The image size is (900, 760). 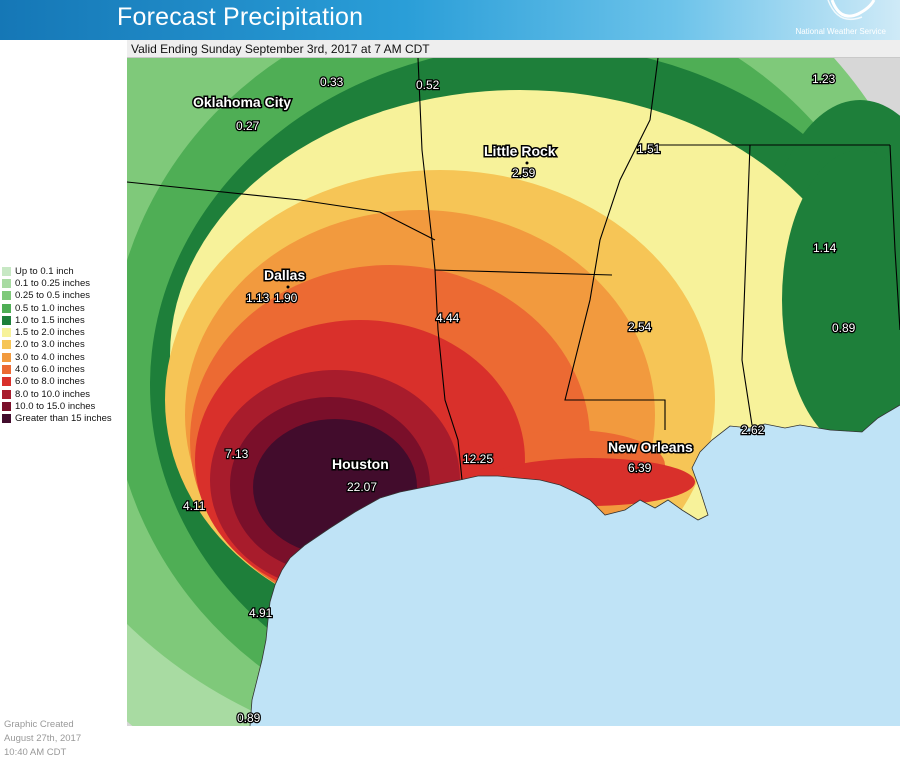 What do you see at coordinates (478, 459) in the screenshot?
I see `amount-label: 12.25` at bounding box center [478, 459].